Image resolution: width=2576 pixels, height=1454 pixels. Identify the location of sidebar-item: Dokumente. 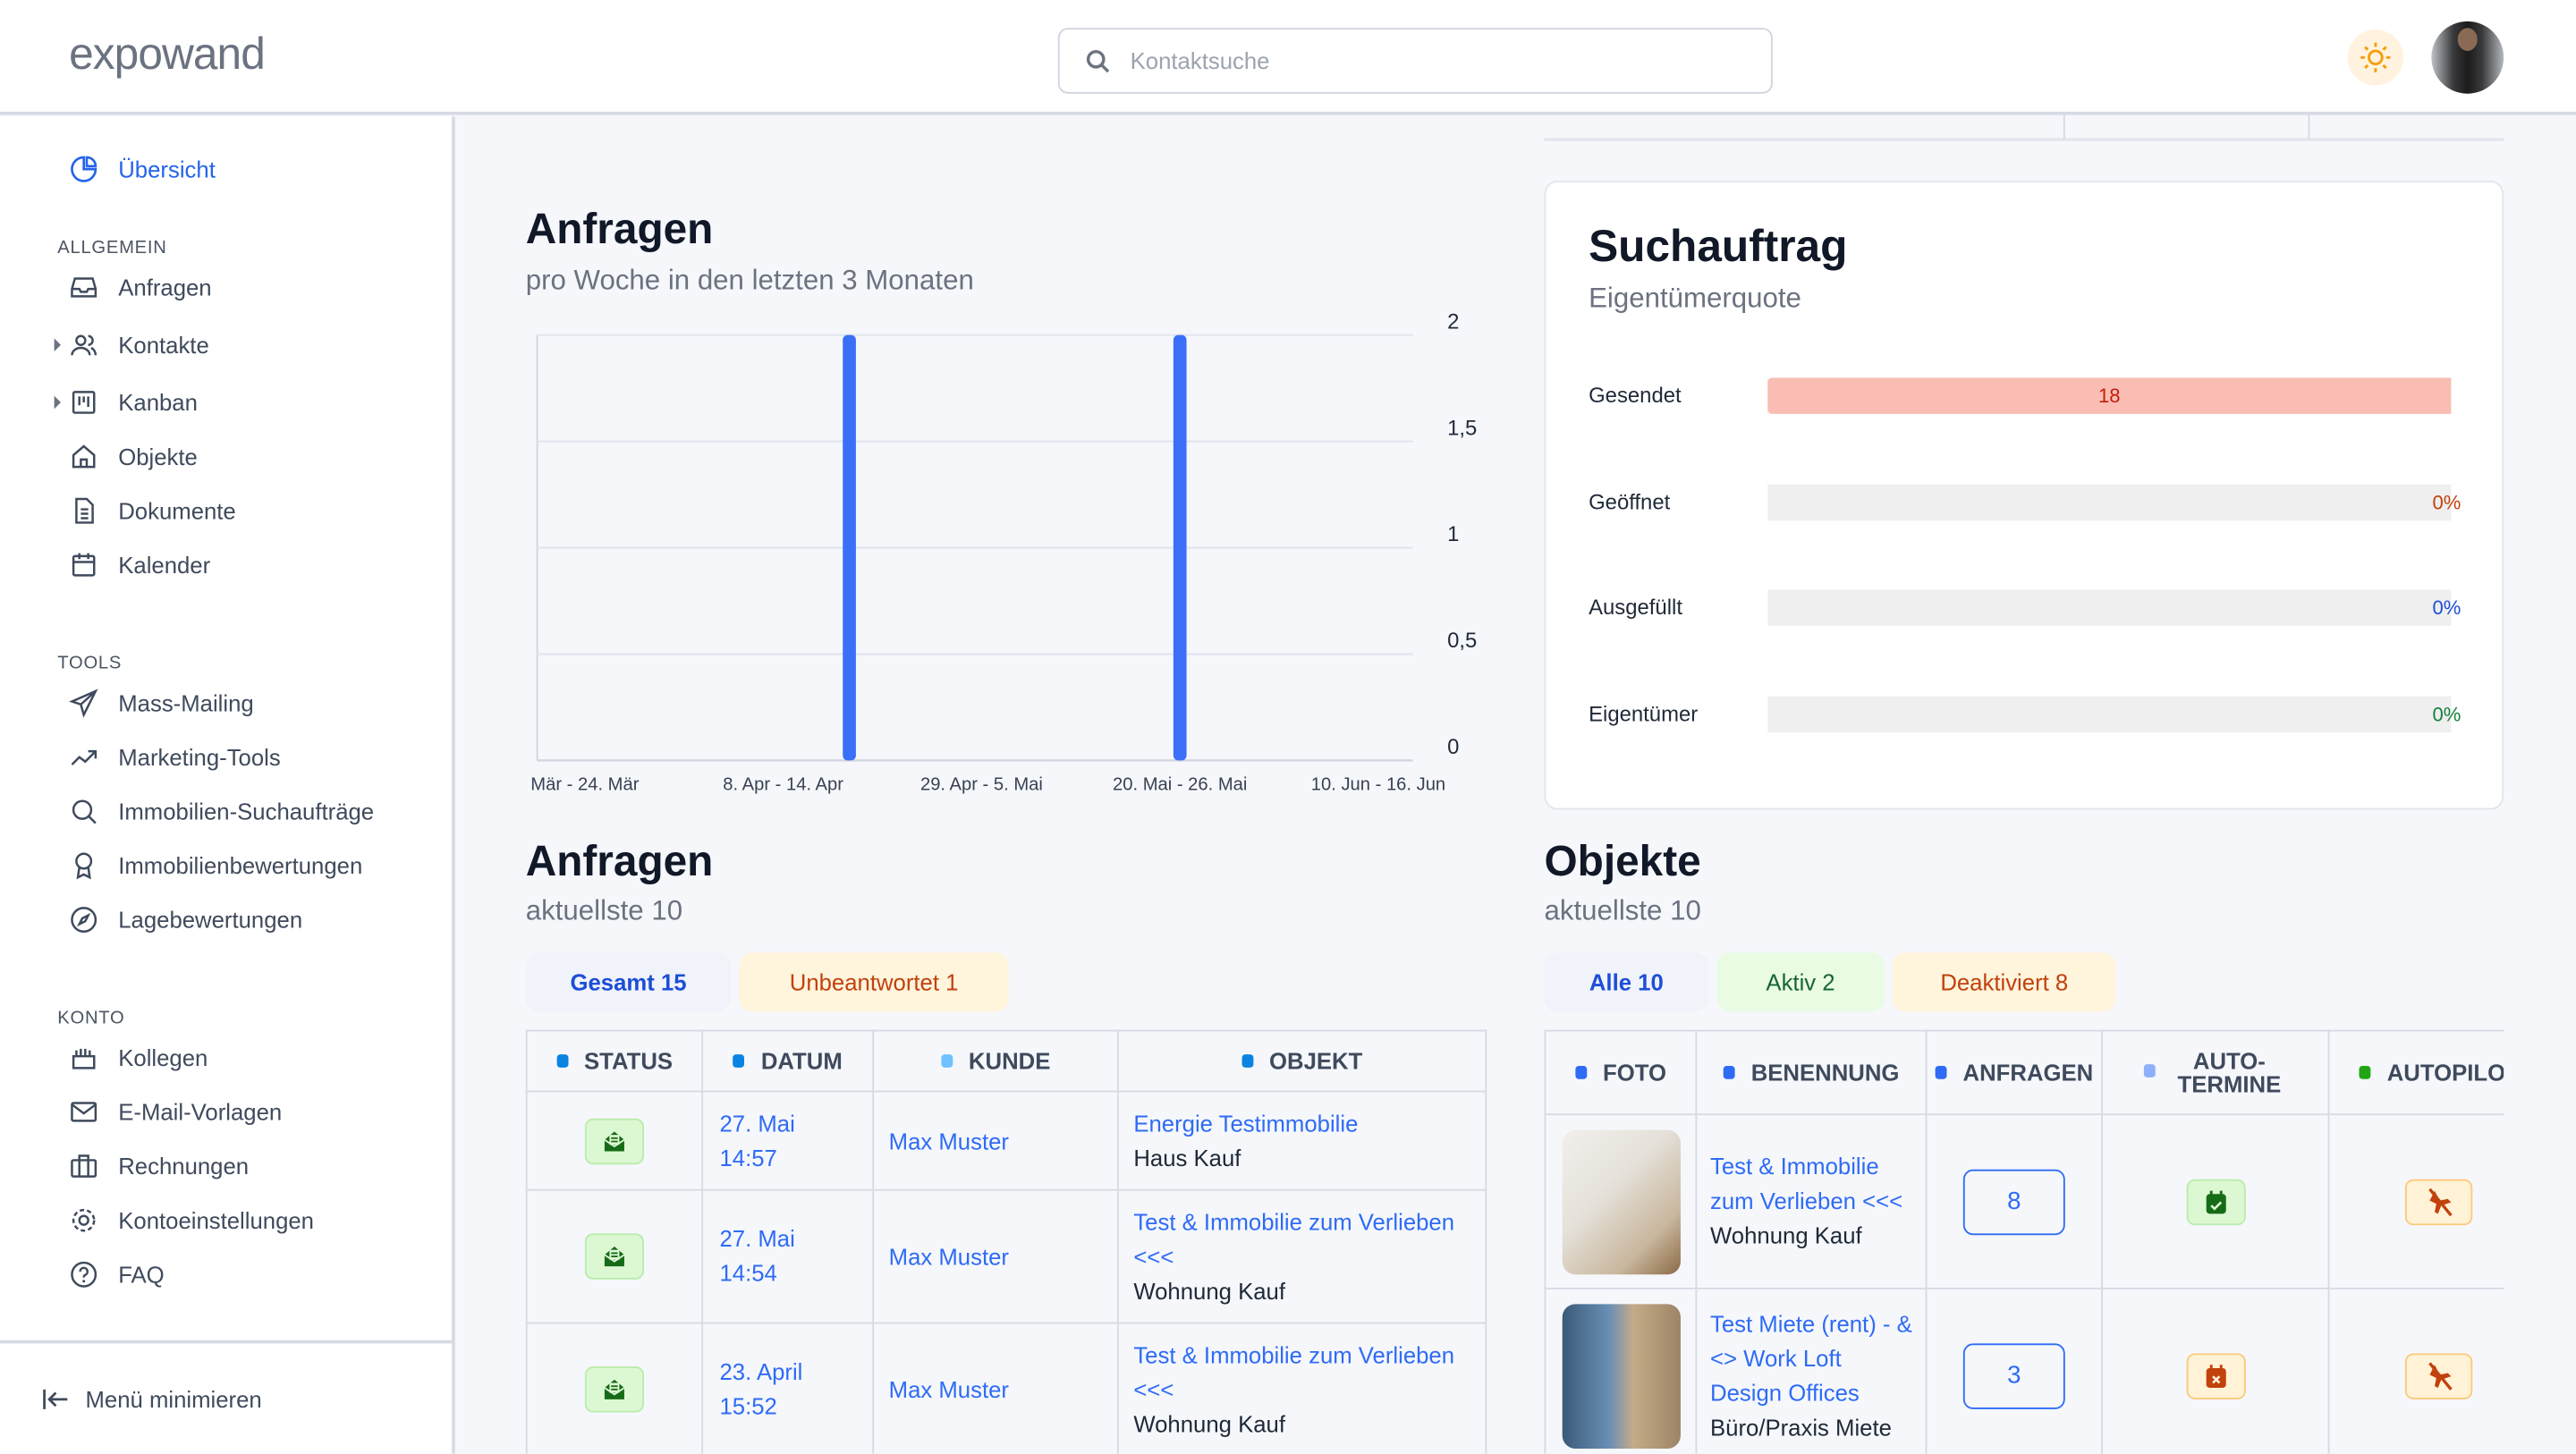
(152, 511).